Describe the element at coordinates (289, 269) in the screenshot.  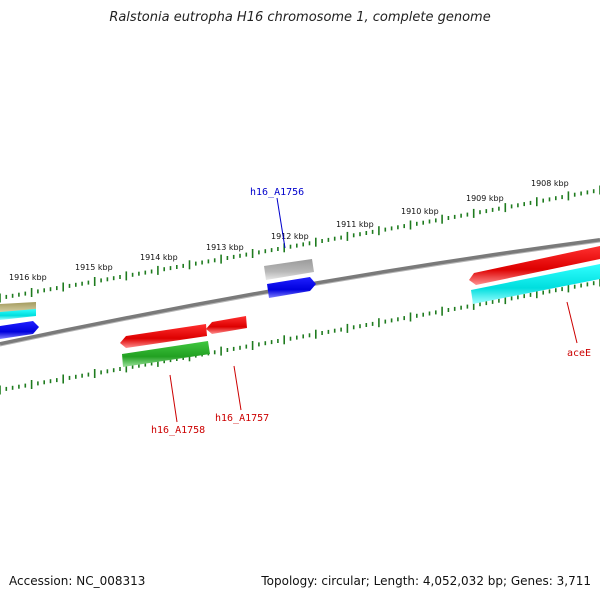
I see `gene-h16-A1756` at that location.